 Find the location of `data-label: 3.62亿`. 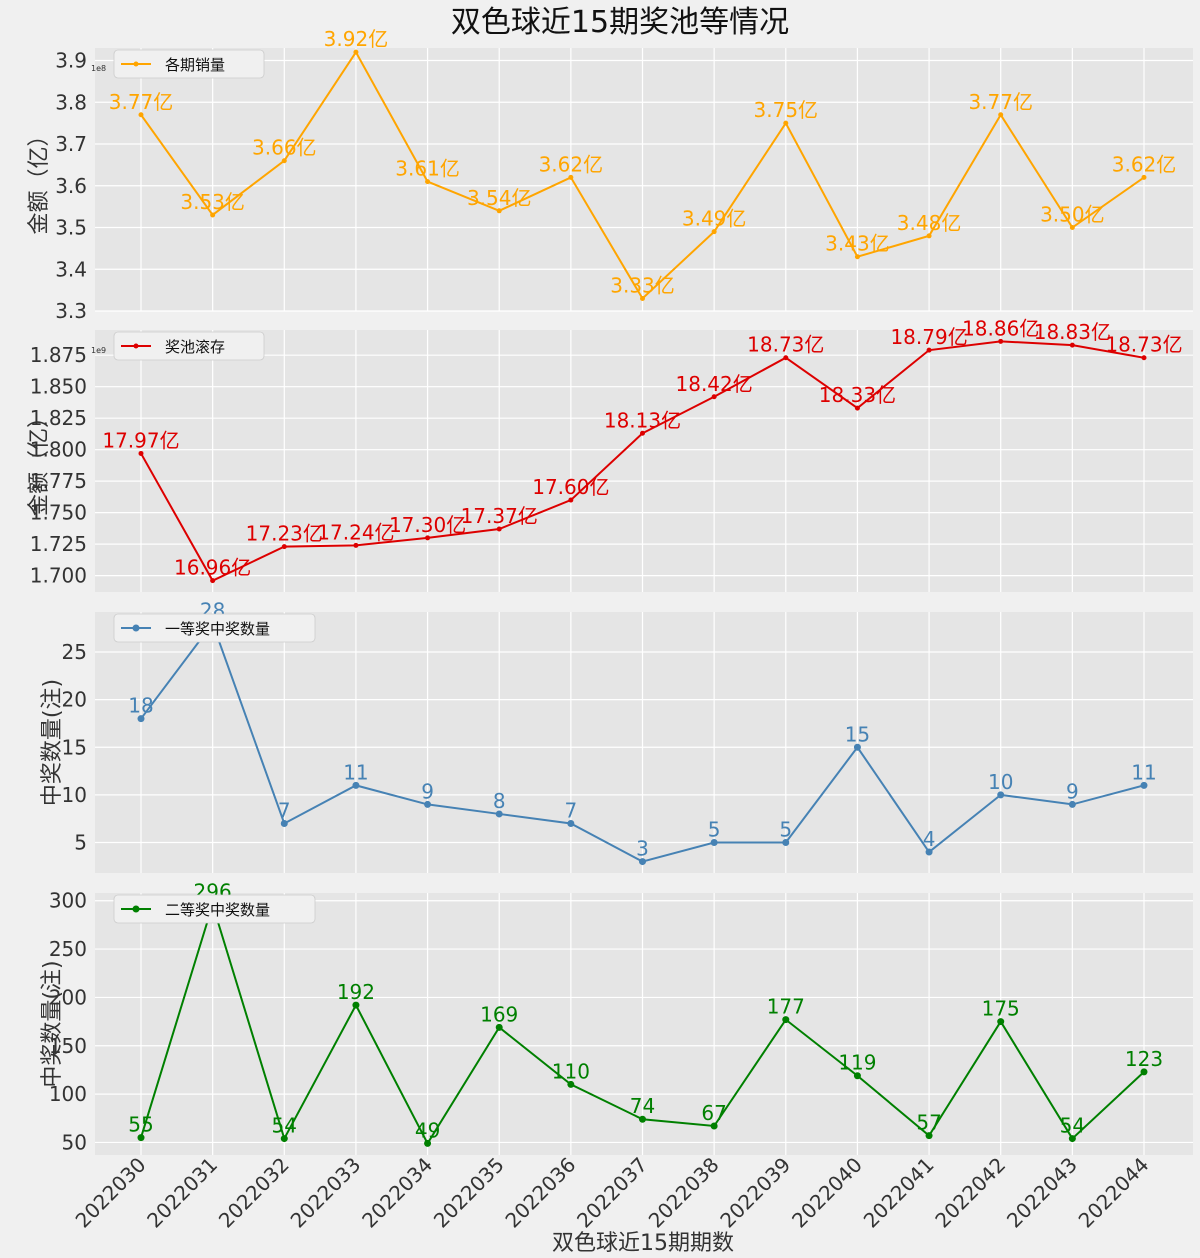

data-label: 3.62亿 is located at coordinates (571, 164).